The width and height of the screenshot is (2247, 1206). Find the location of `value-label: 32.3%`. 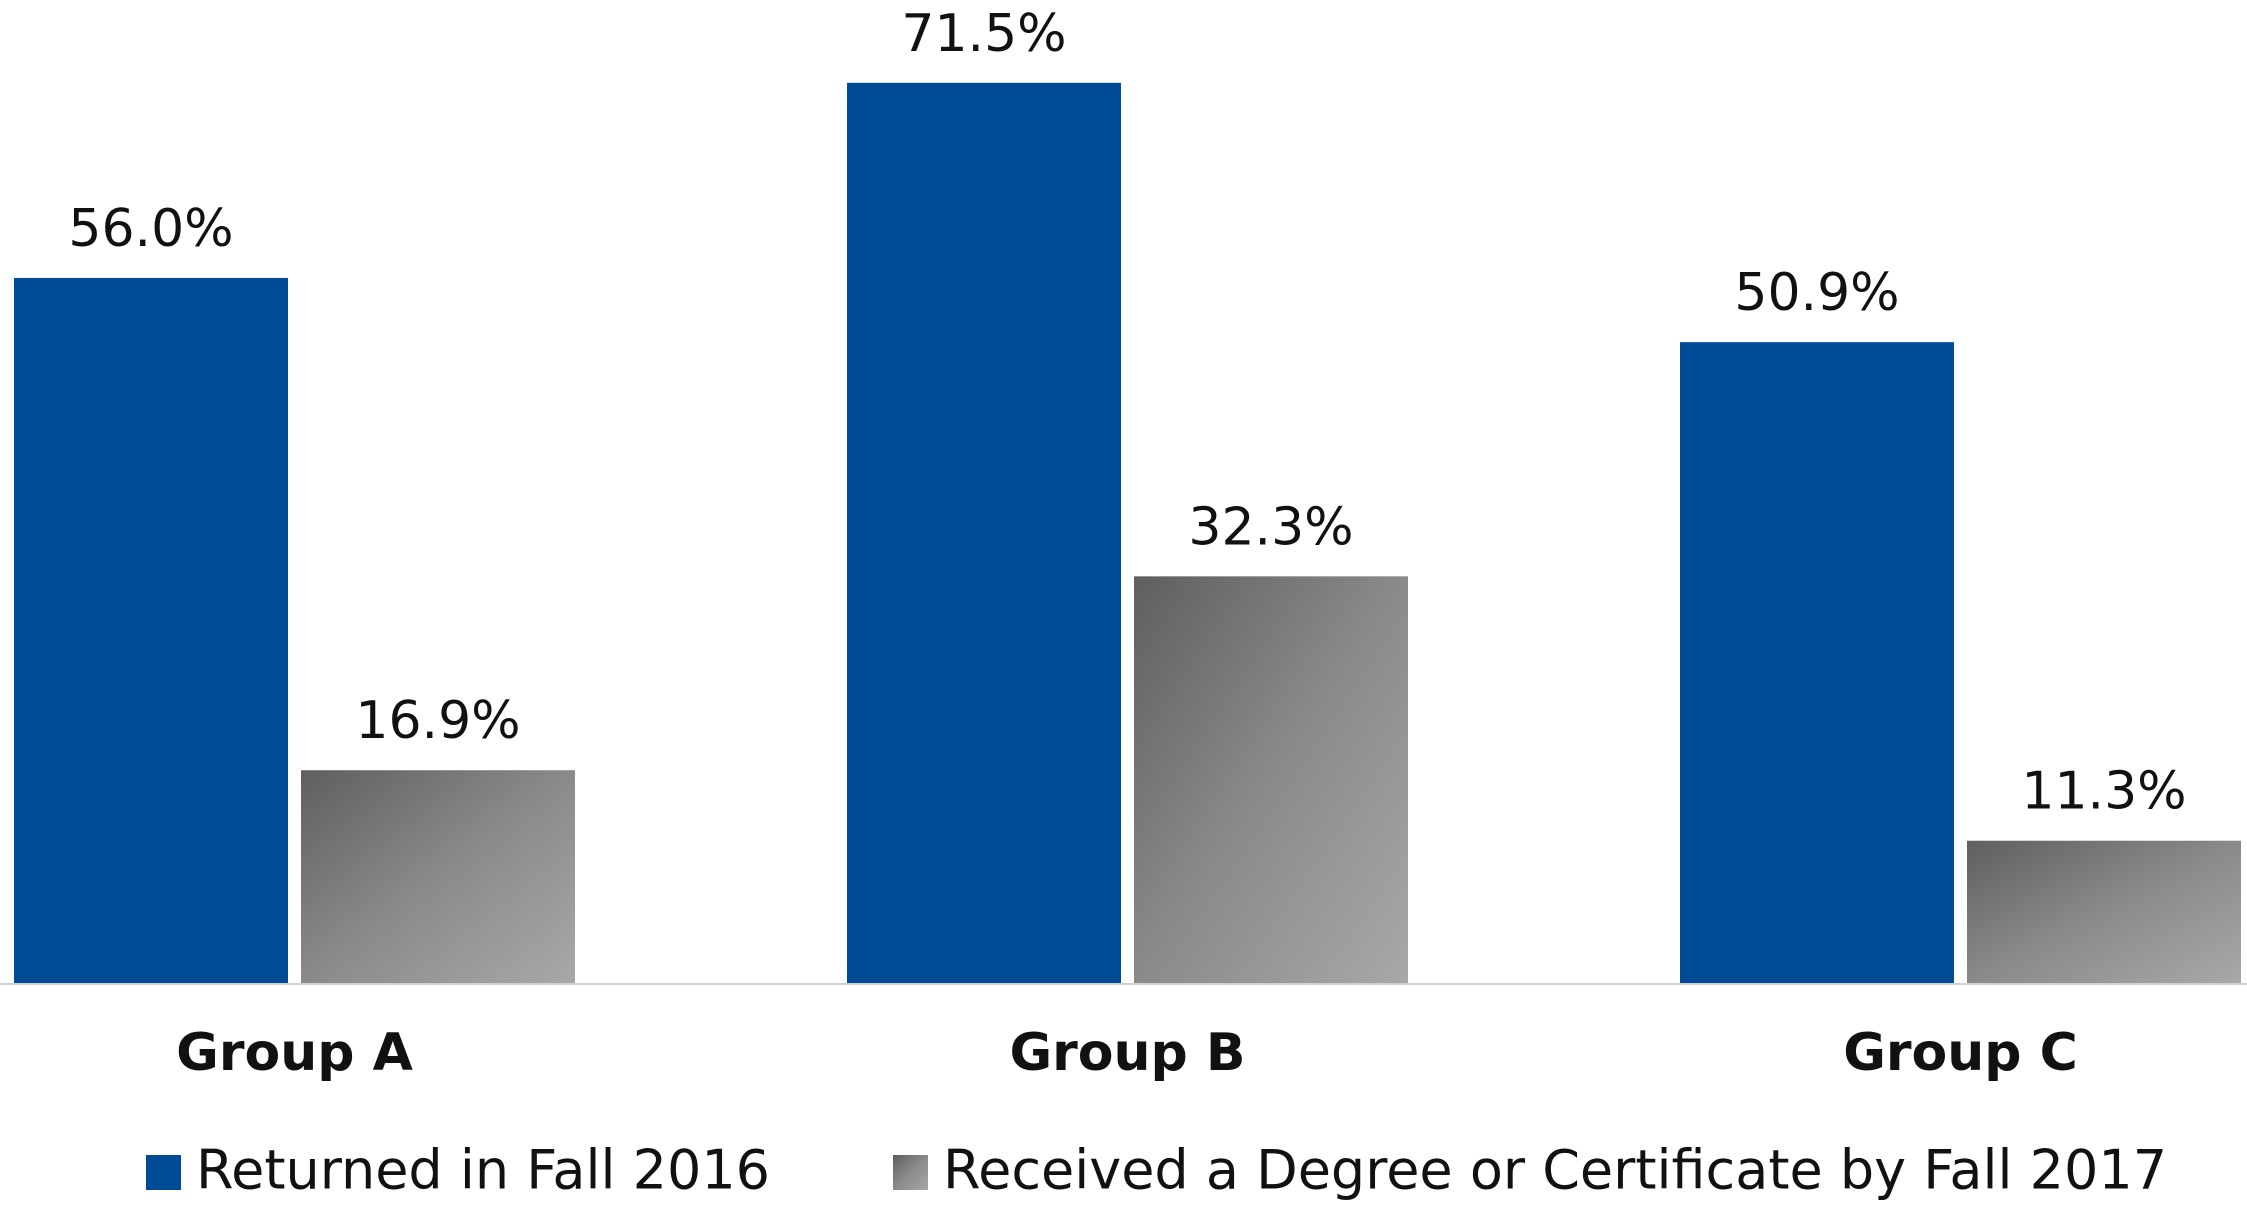

value-label: 32.3% is located at coordinates (1270, 527).